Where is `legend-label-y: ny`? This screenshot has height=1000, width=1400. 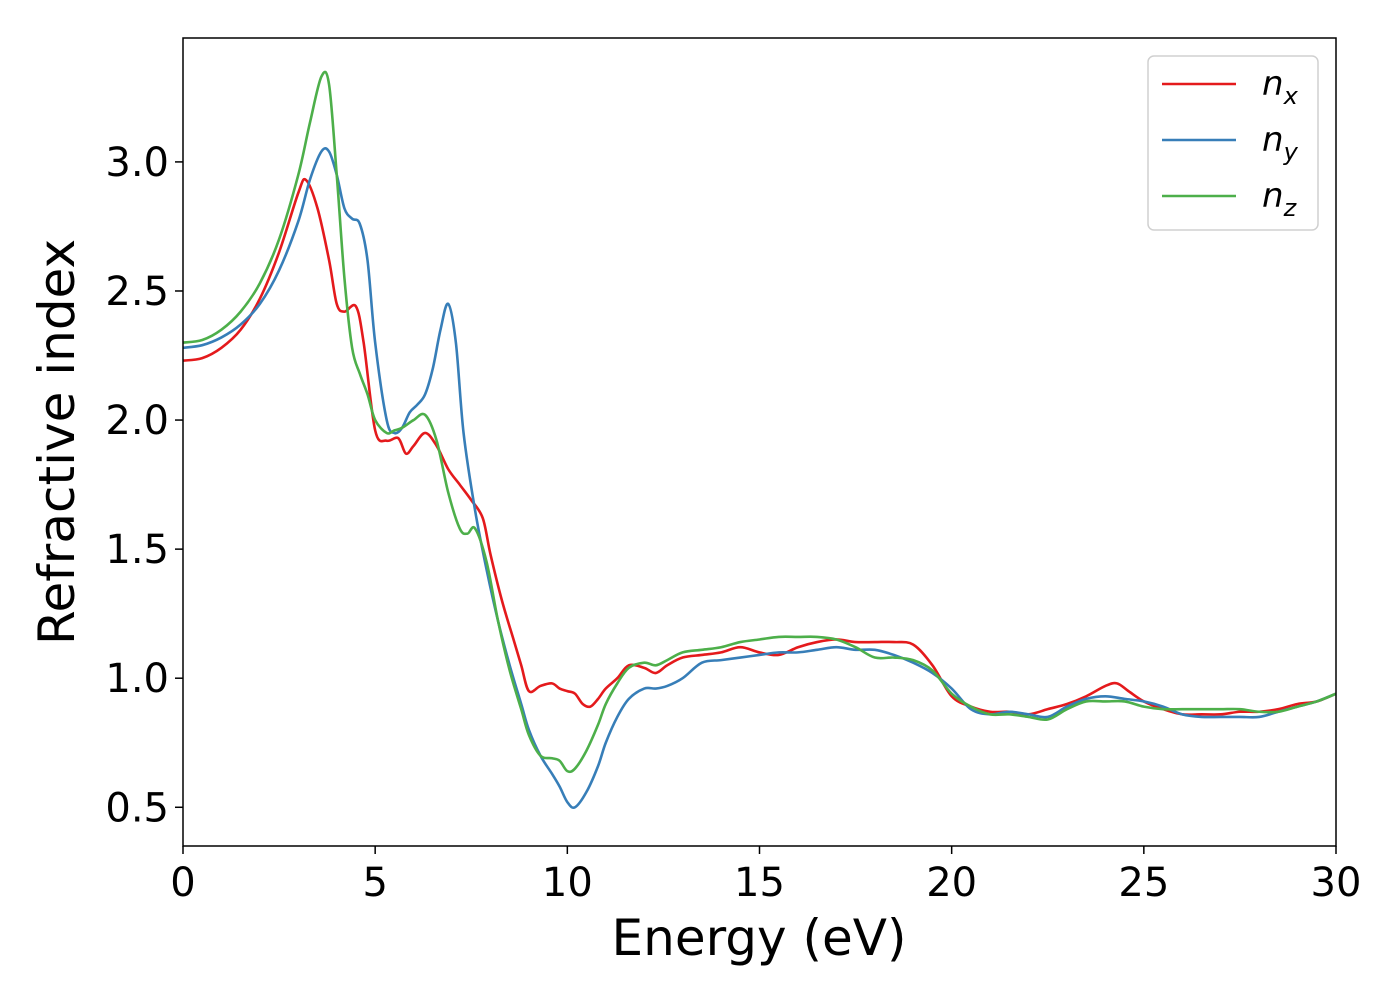 legend-label-y: ny is located at coordinates (1280, 143).